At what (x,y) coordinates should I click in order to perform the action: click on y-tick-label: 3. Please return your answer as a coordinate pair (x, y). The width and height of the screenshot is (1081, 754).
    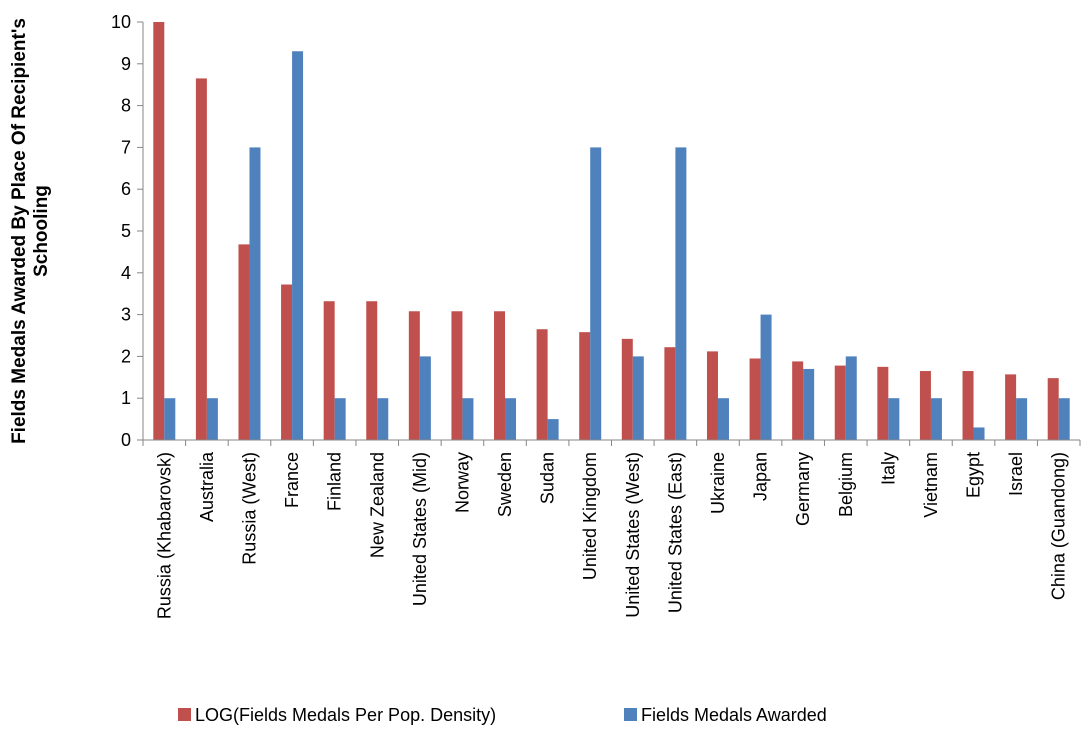
    Looking at the image, I should click on (126, 315).